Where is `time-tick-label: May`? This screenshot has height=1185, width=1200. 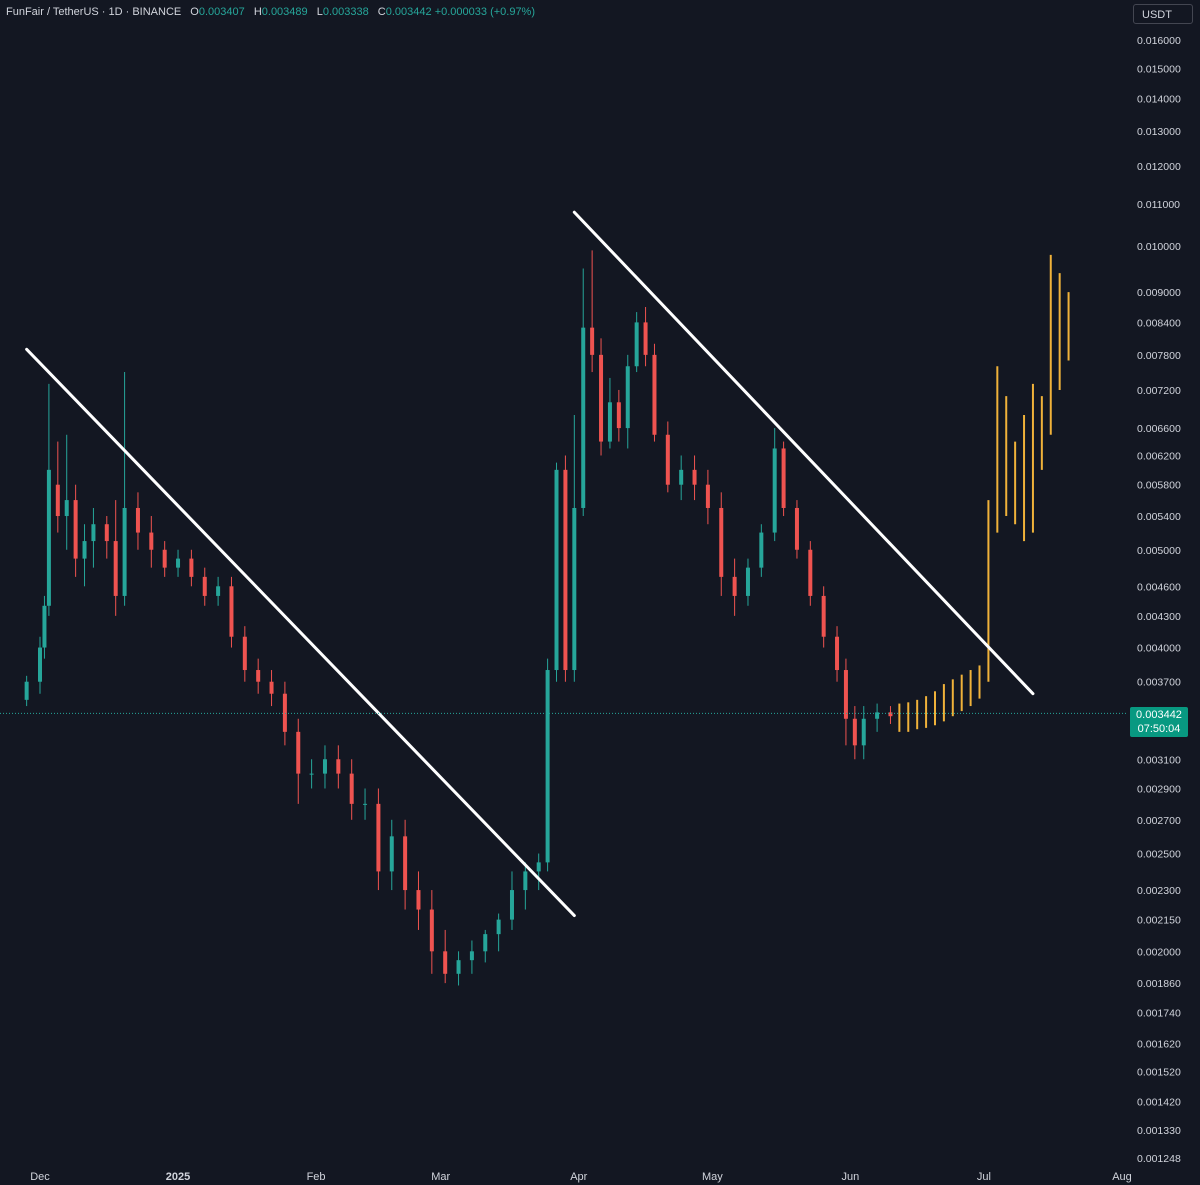 time-tick-label: May is located at coordinates (712, 1177).